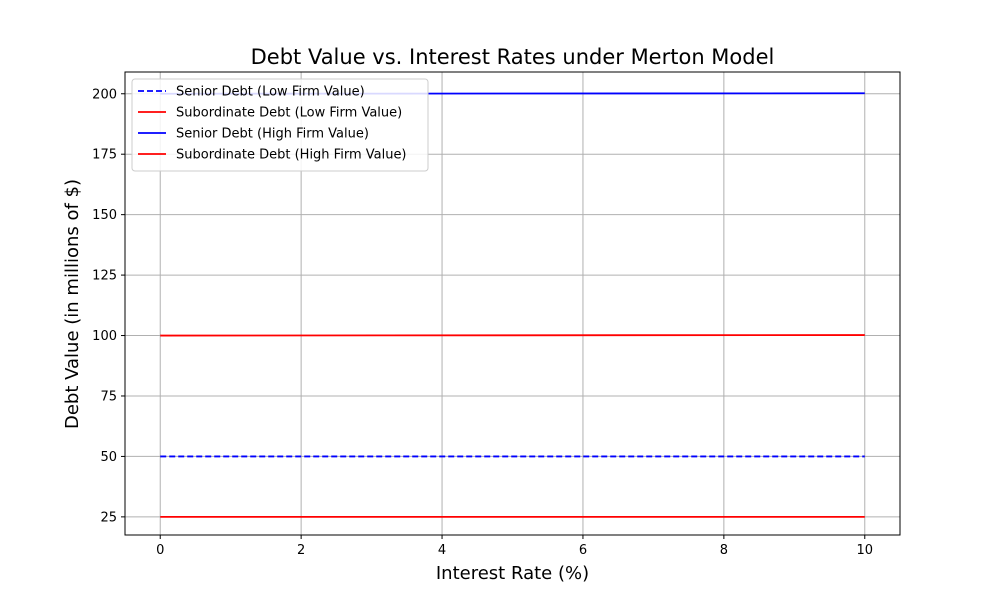 Image resolution: width=1000 pixels, height=600 pixels. I want to click on y-tick-label: 25, so click(108, 517).